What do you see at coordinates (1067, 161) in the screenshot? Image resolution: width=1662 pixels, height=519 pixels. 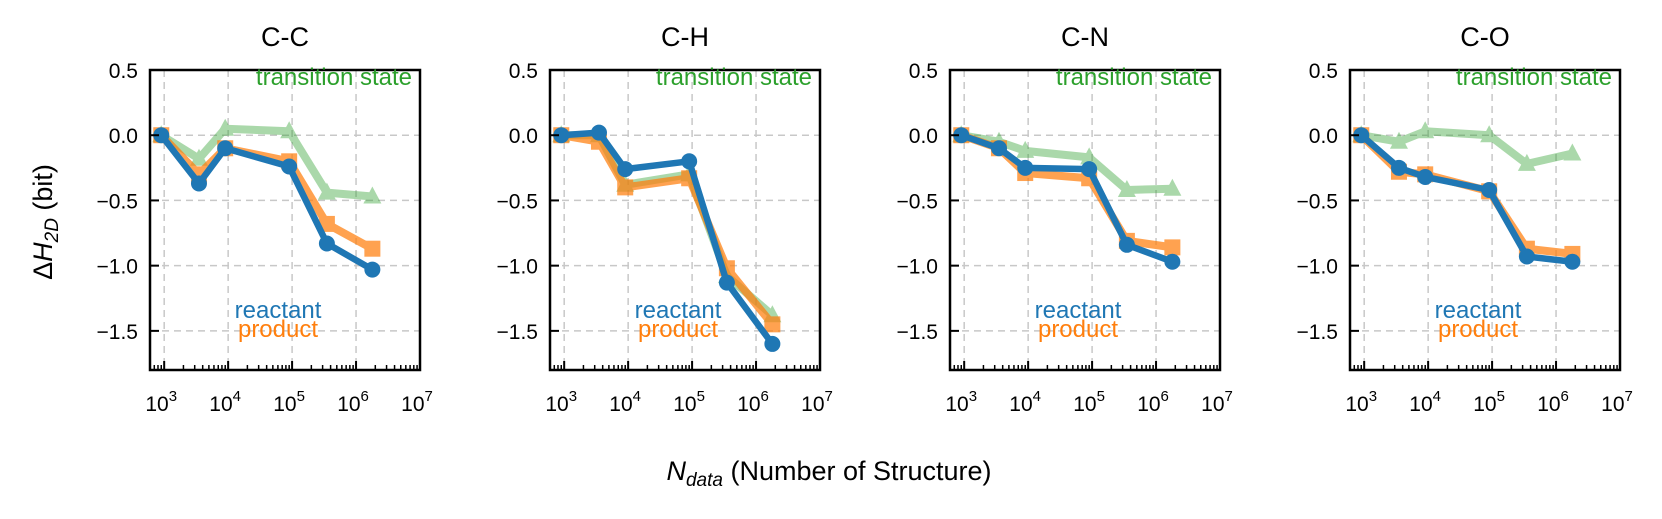 I see `series-transition-state` at bounding box center [1067, 161].